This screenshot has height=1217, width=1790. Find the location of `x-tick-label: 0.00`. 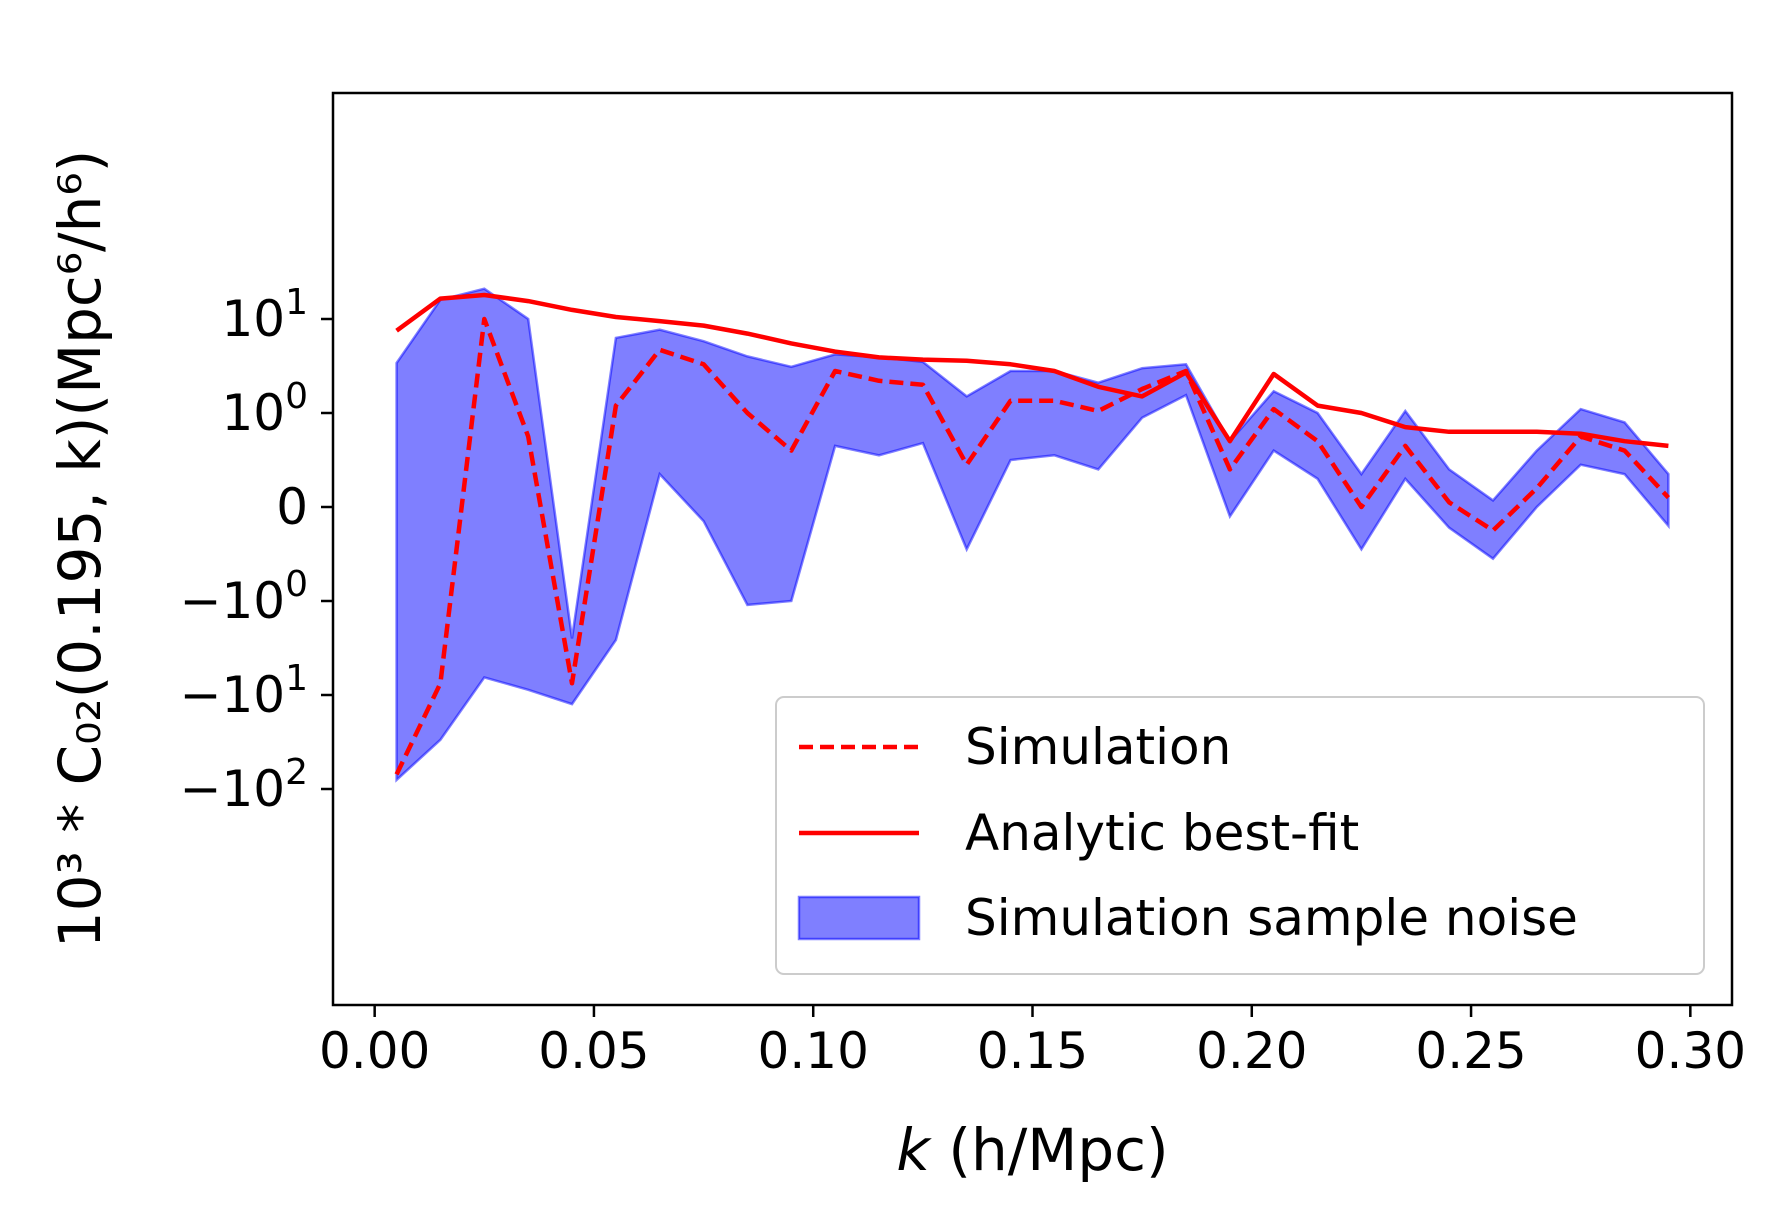

x-tick-label: 0.00 is located at coordinates (374, 1051).